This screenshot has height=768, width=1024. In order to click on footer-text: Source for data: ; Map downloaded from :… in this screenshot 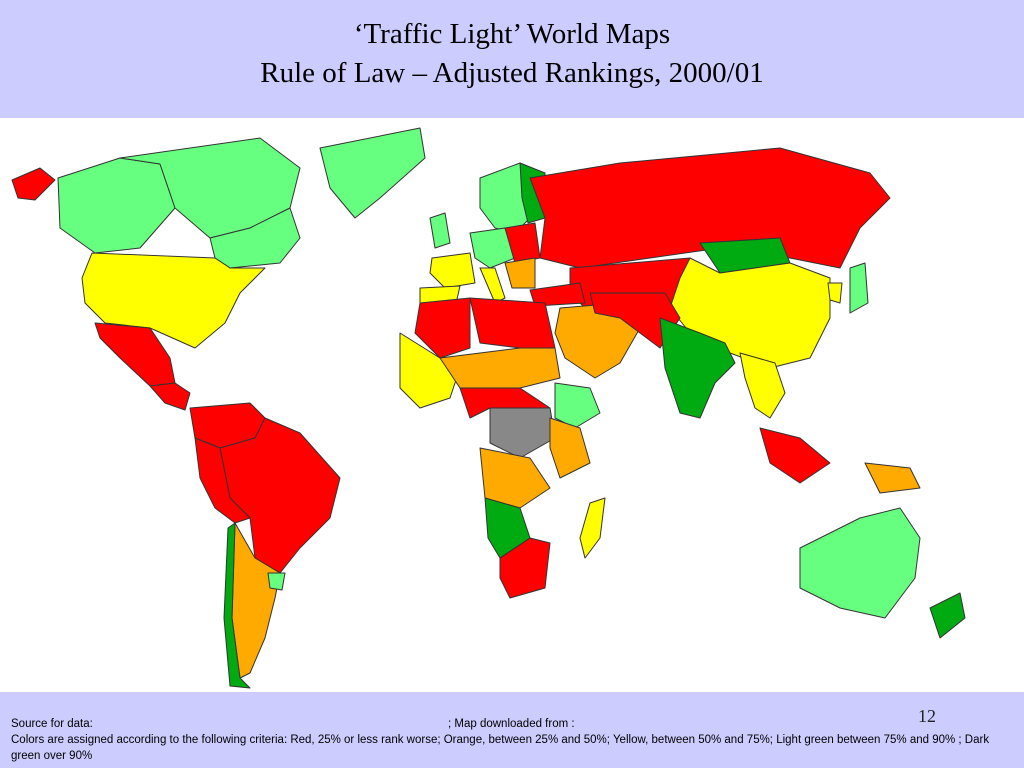, I will do `click(513, 740)`.